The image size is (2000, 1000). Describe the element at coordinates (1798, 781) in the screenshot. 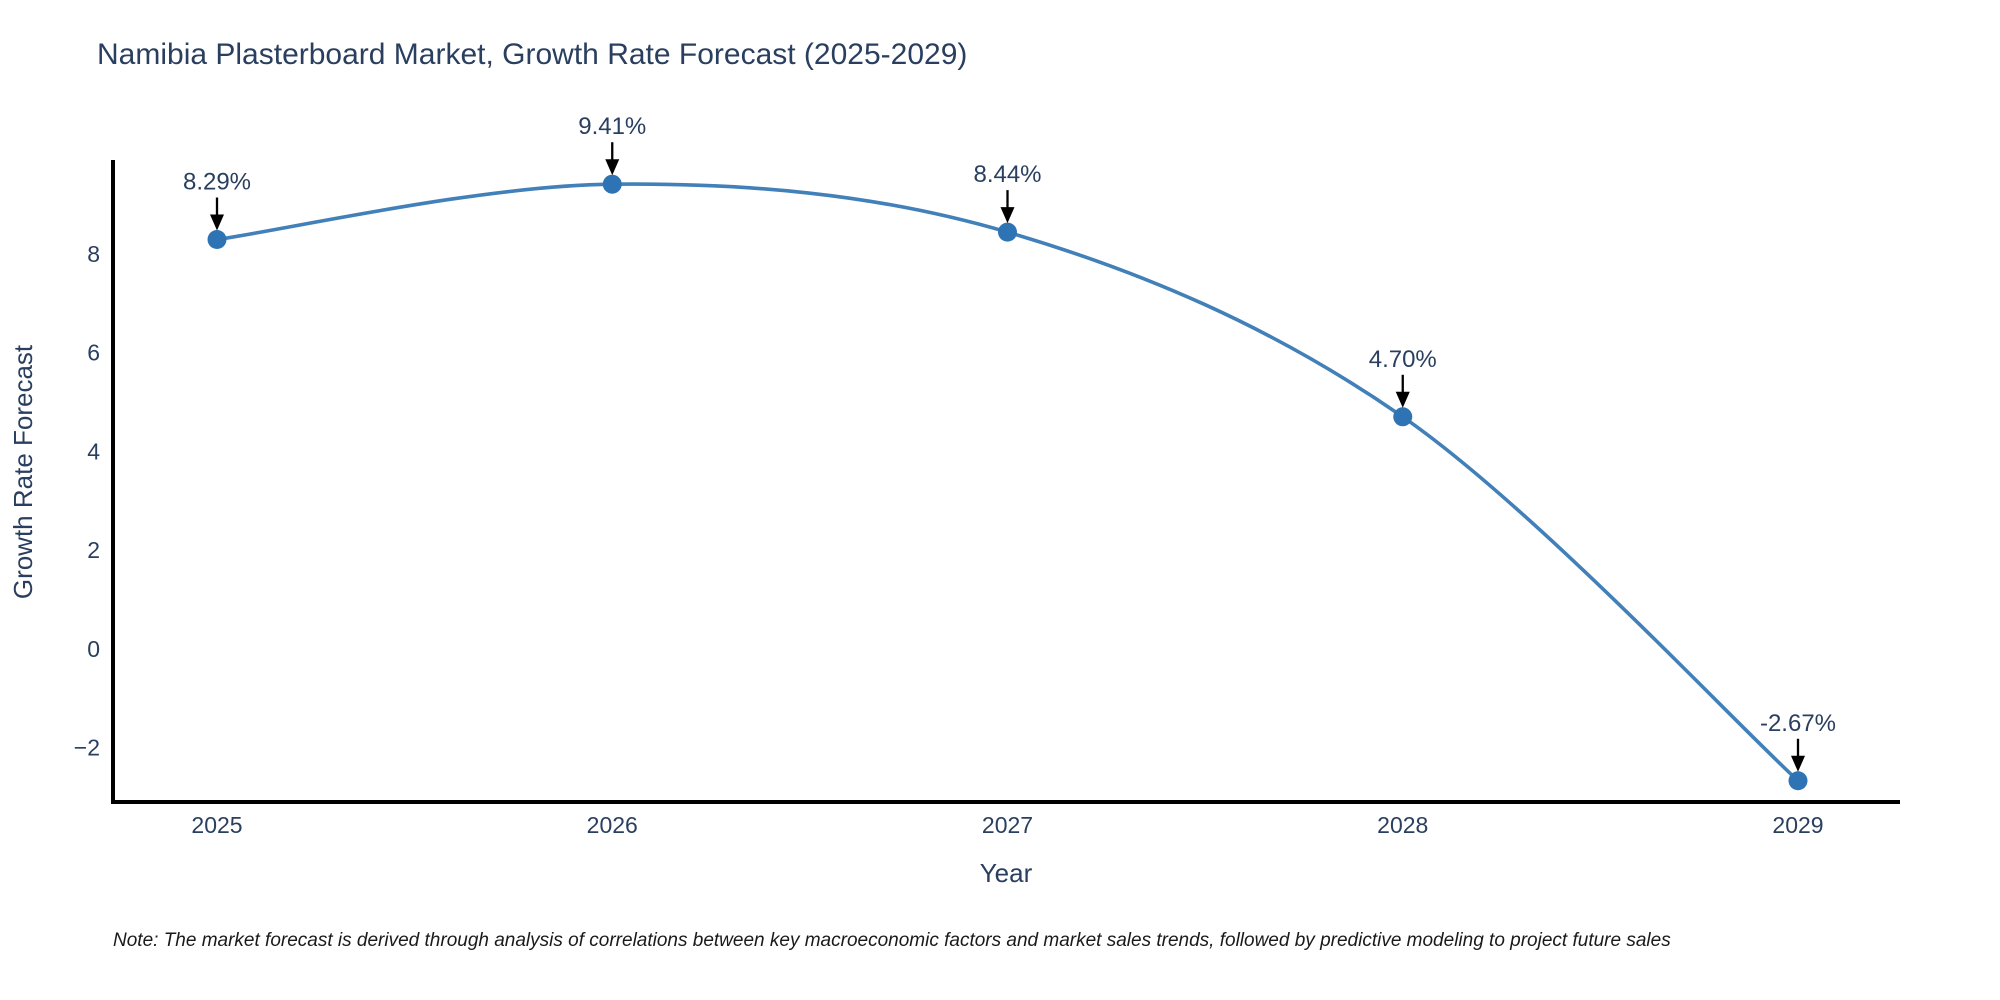

I see `data-point-2029` at that location.